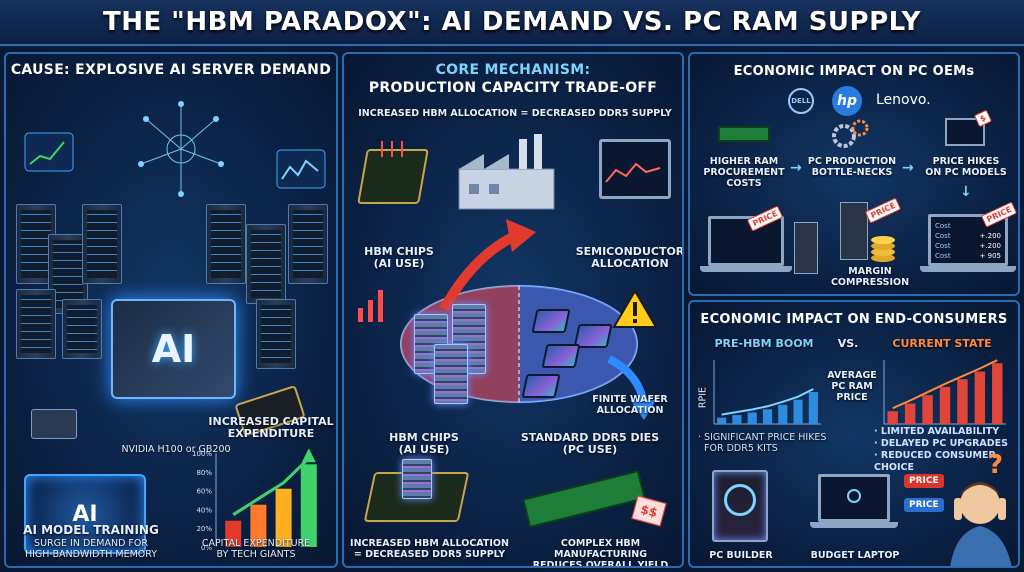  Describe the element at coordinates (767, 402) in the screenshot. I see `pre-chart-trend-line` at that location.